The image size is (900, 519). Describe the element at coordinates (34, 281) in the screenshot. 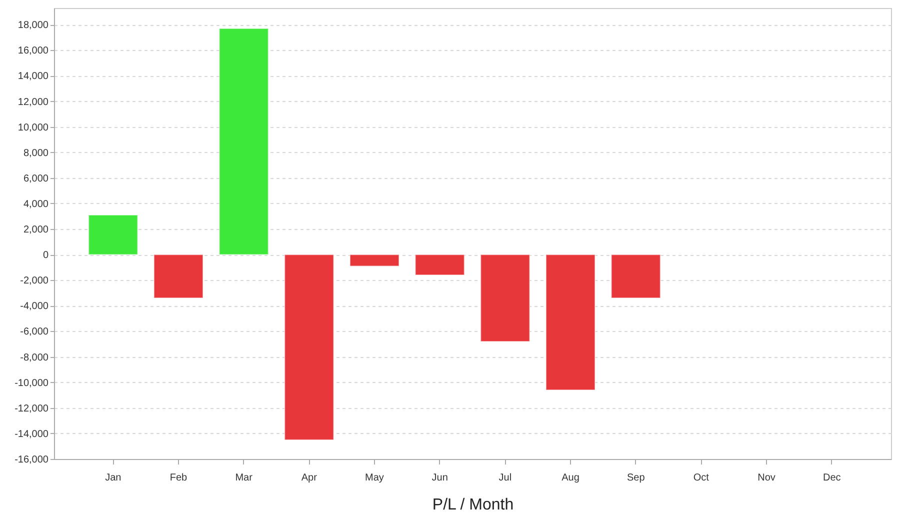

I see `y-tick-label: -2,000` at that location.